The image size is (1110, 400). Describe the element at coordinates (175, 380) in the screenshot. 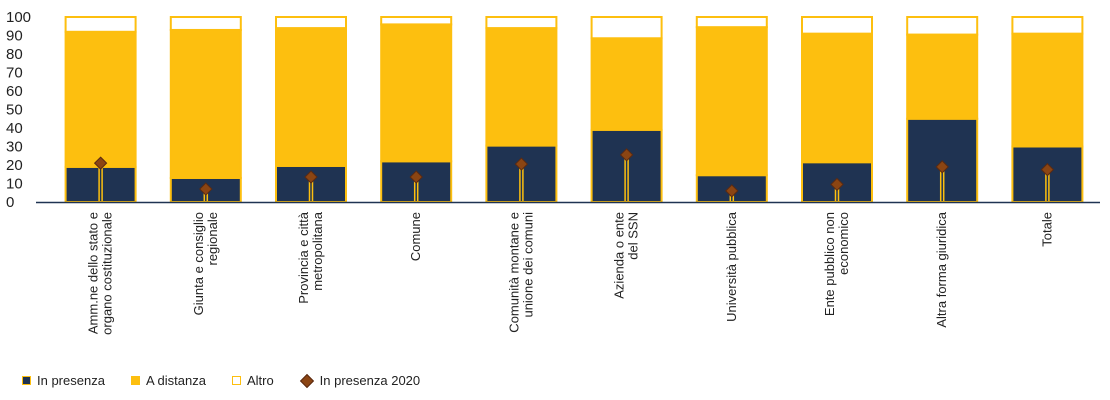

I see `legend-label-a-distanza: A distanza` at that location.